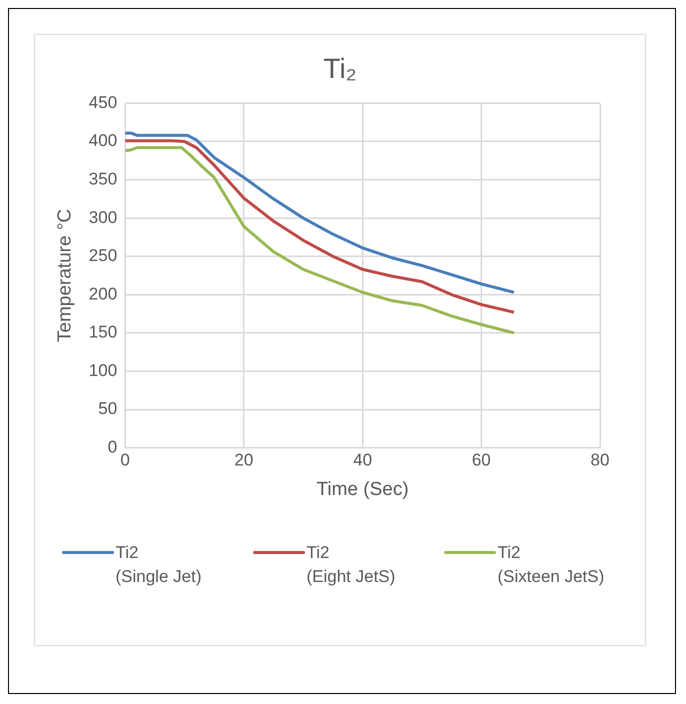 Image resolution: width=686 pixels, height=704 pixels. What do you see at coordinates (600, 460) in the screenshot?
I see `x-tick-label: 80` at bounding box center [600, 460].